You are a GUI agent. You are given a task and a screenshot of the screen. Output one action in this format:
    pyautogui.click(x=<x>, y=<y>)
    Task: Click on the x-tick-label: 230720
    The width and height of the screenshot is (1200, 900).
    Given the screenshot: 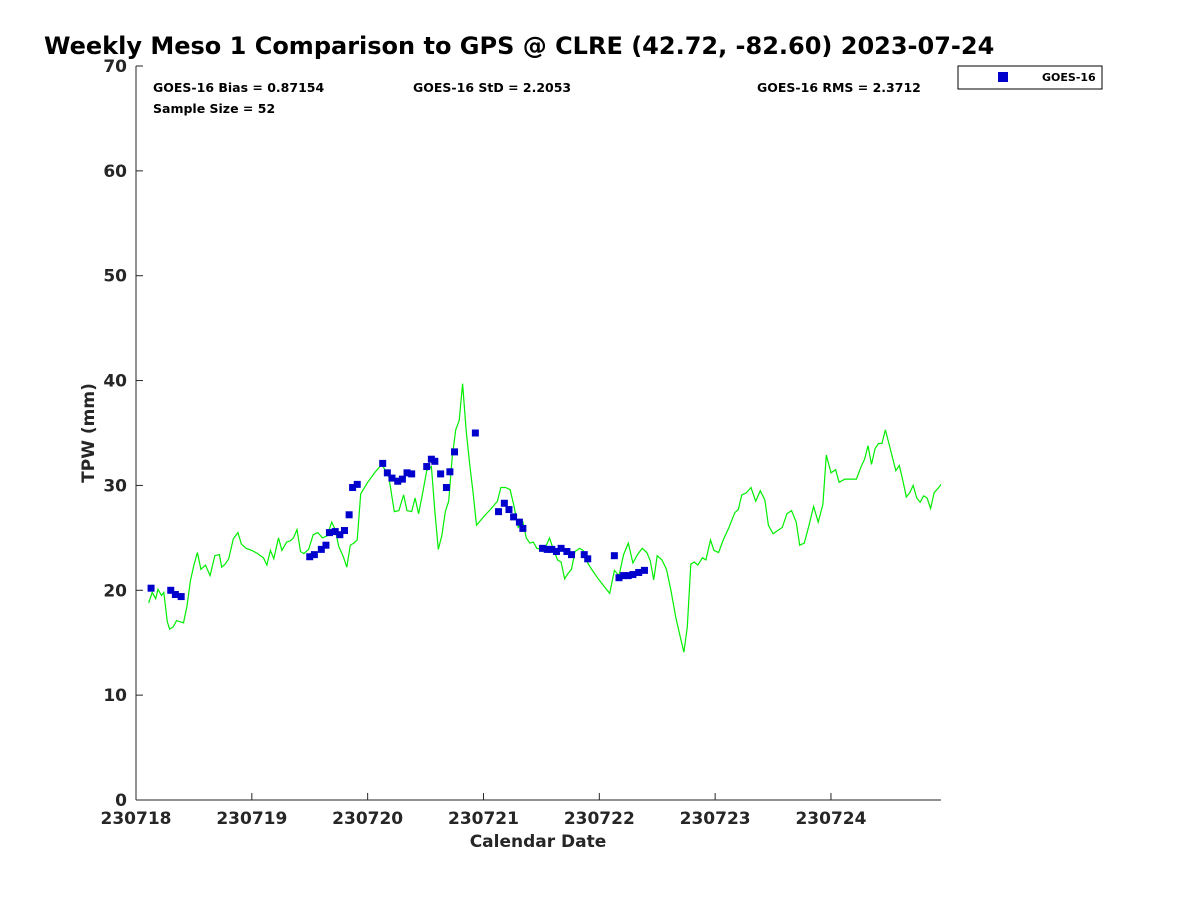 What is the action you would take?
    pyautogui.click(x=367, y=819)
    